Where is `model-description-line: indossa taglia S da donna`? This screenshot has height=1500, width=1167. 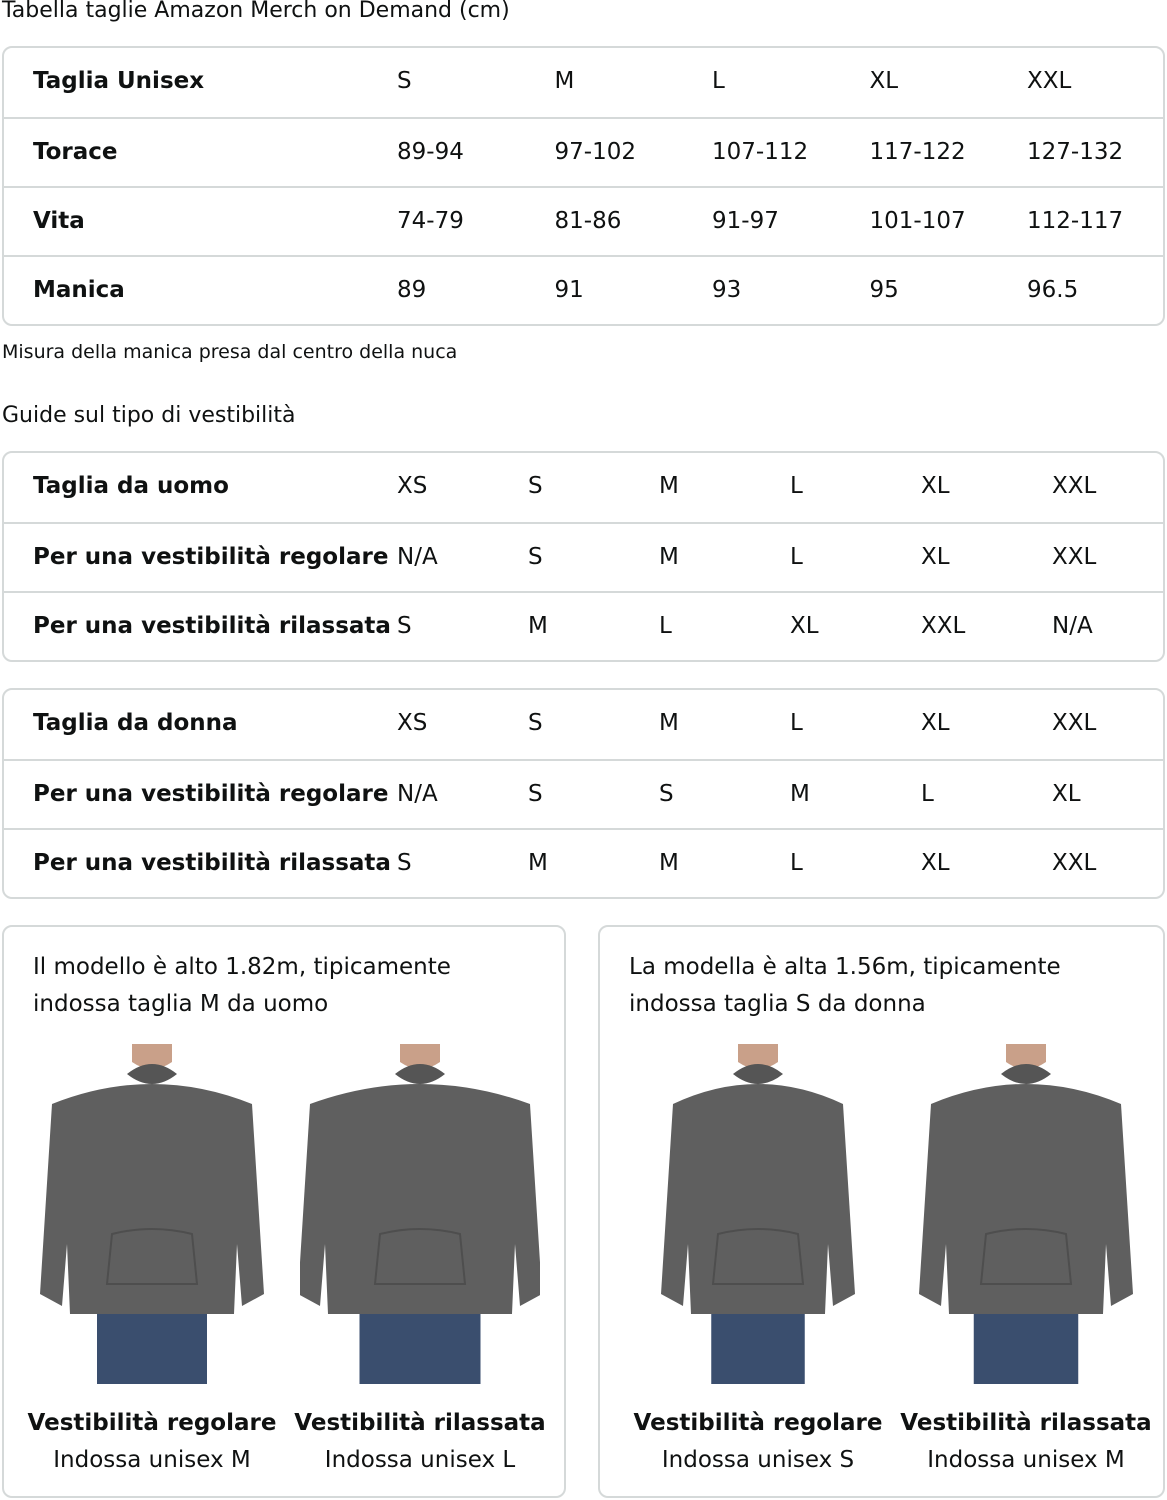
model-description-line: indossa taglia S da donna is located at coordinates (777, 1004).